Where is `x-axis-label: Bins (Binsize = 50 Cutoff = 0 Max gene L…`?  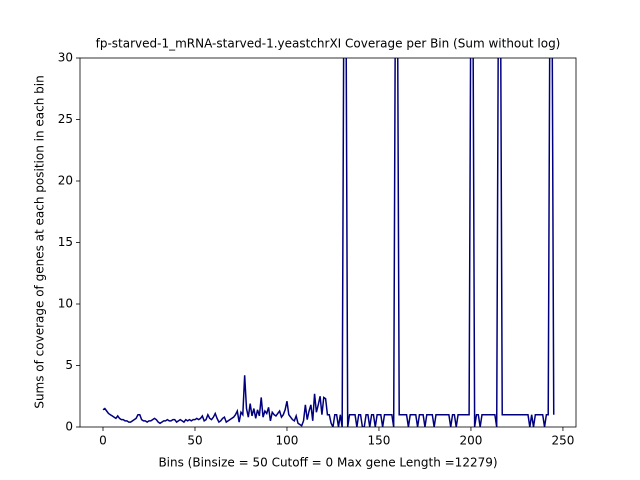 x-axis-label: Bins (Binsize = 50 Cutoff = 0 Max gene L… is located at coordinates (327, 463).